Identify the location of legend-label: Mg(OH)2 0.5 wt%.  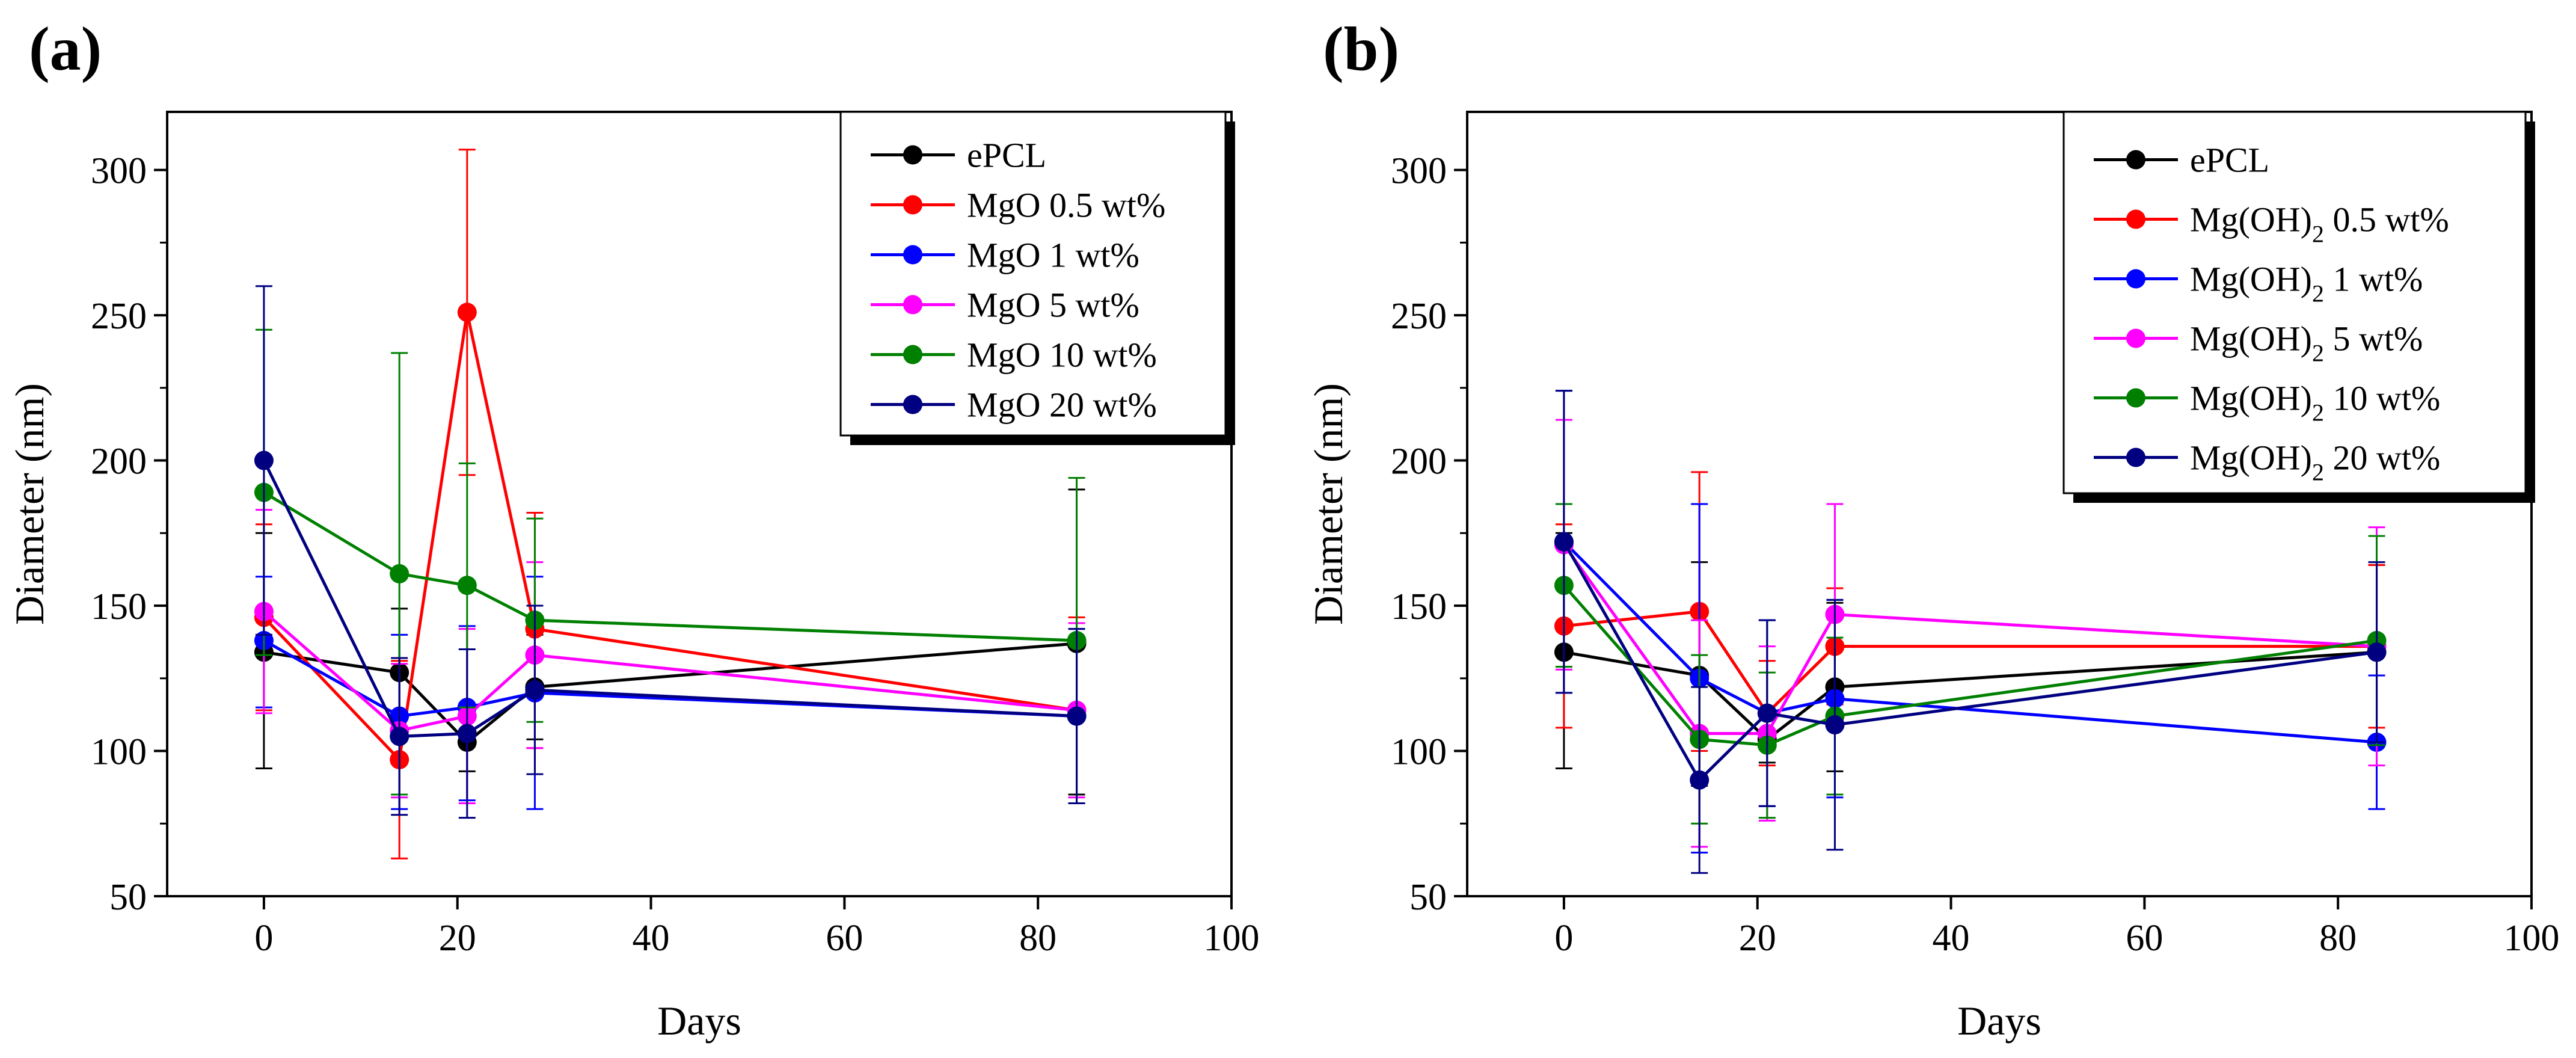
(2319, 224).